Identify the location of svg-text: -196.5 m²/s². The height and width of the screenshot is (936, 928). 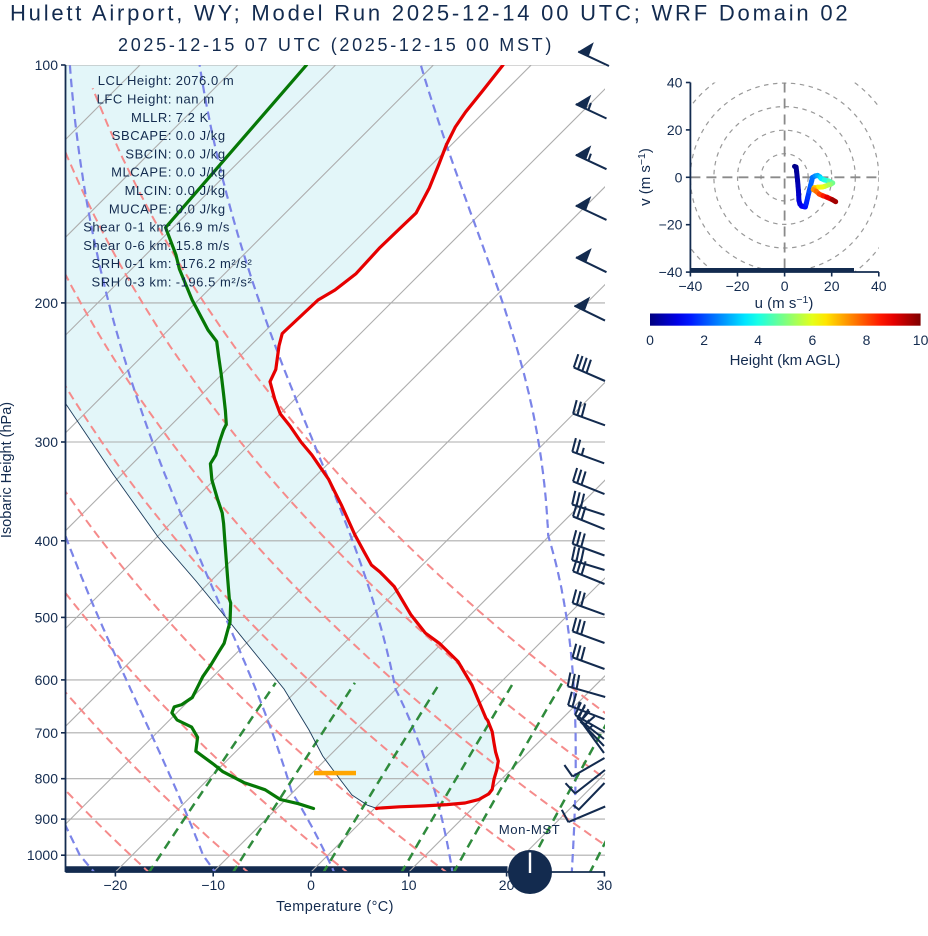
(214, 282).